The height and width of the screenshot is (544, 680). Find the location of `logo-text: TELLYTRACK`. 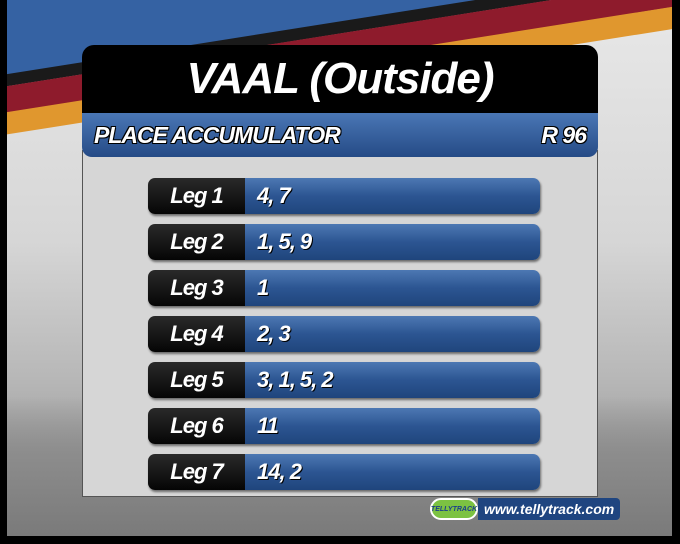

logo-text: TELLYTRACK is located at coordinates (454, 509).